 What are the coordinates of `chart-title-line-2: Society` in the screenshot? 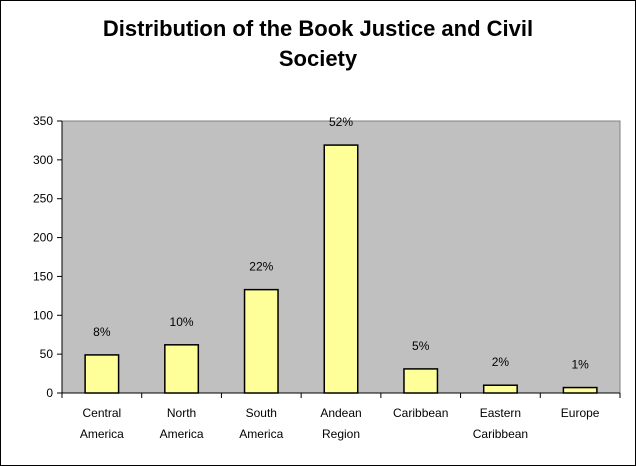 It's located at (318, 58).